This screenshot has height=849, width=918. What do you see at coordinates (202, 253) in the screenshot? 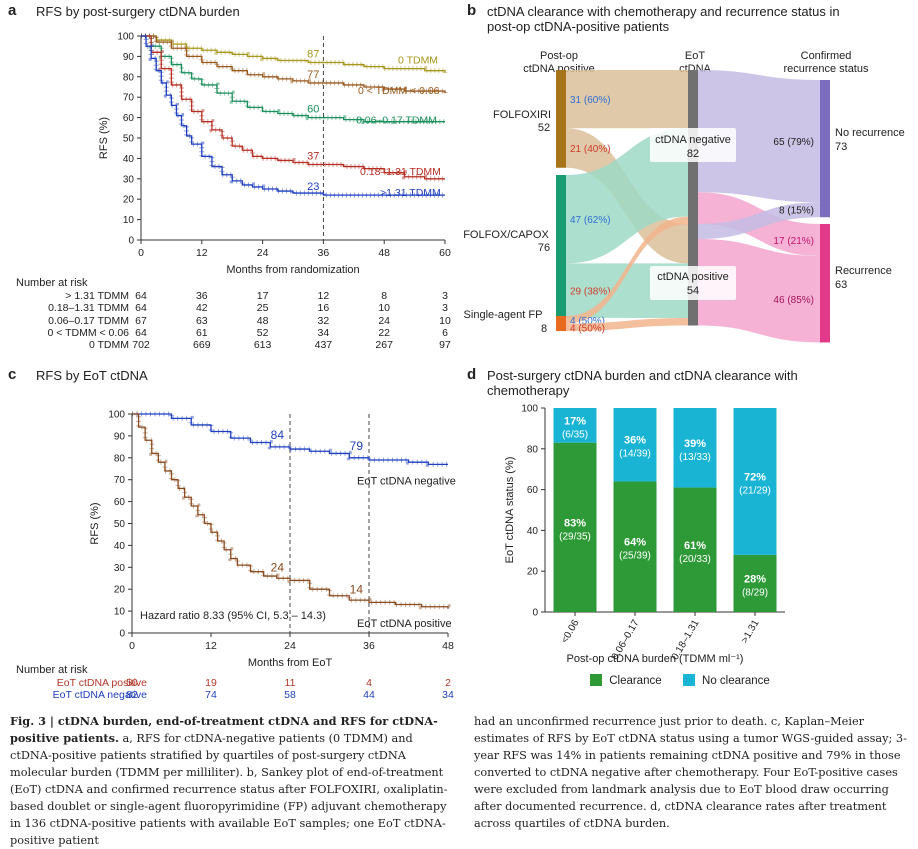
I see `x-tick-label: 12` at bounding box center [202, 253].